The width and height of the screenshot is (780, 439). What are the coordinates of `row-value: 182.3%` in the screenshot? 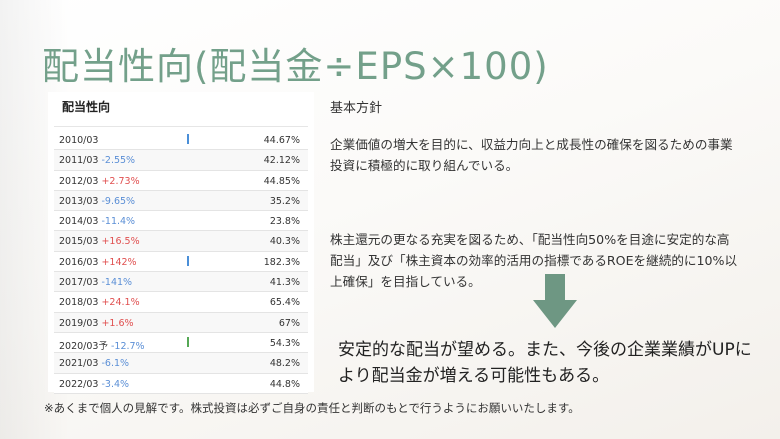 It's located at (281, 262).